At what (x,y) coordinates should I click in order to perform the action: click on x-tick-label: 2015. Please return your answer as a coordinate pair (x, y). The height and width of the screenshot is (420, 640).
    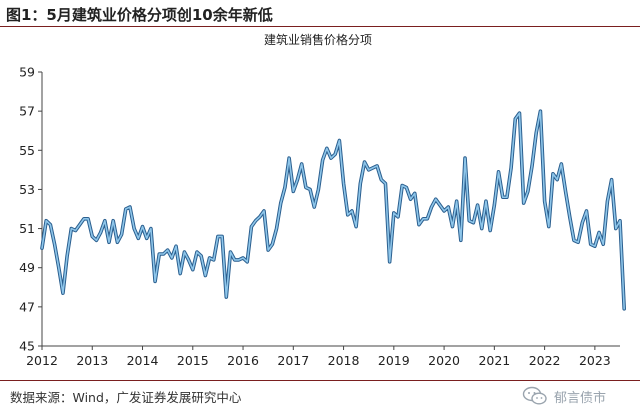
    Looking at the image, I should click on (193, 360).